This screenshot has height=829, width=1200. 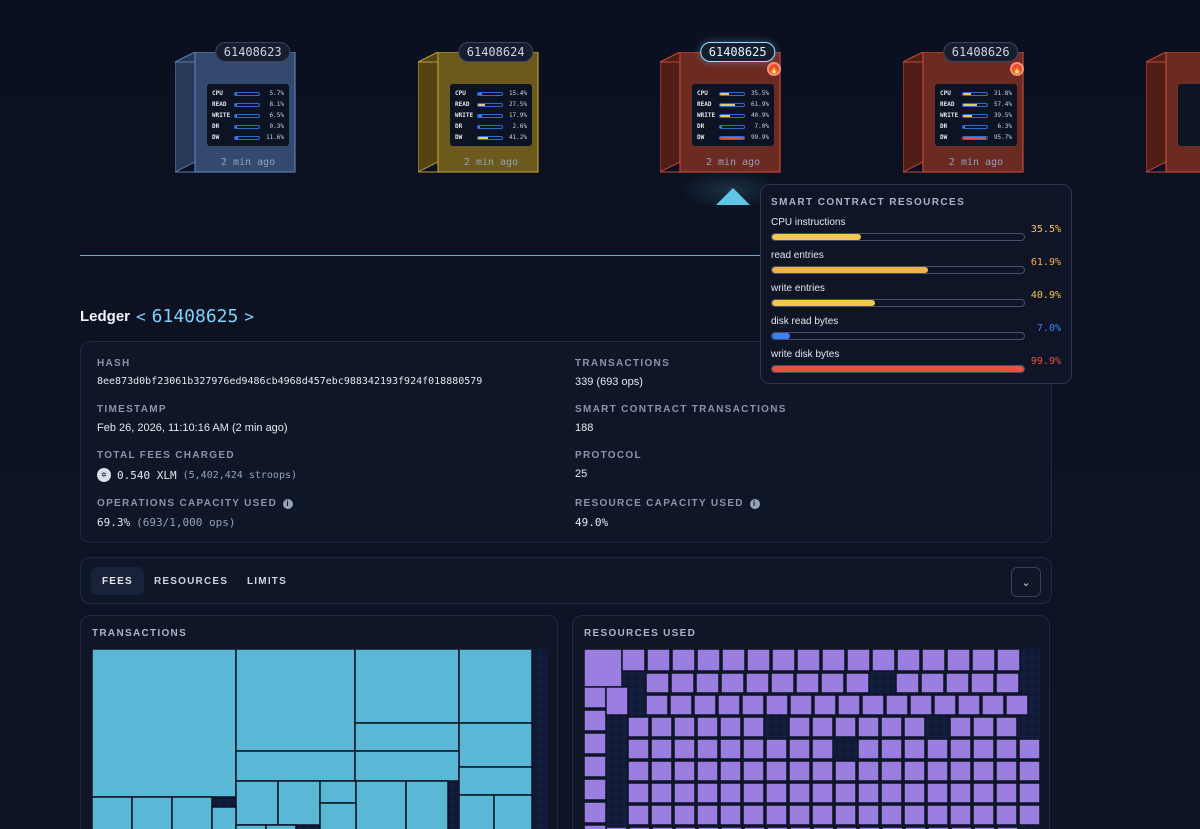 What do you see at coordinates (249, 316) in the screenshot?
I see `next-ledger-button: >` at bounding box center [249, 316].